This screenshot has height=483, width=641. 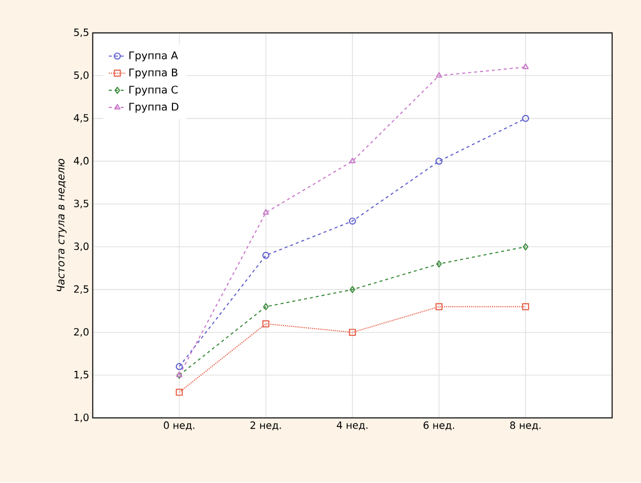 I want to click on y-tick-label: 5,5, so click(x=81, y=33).